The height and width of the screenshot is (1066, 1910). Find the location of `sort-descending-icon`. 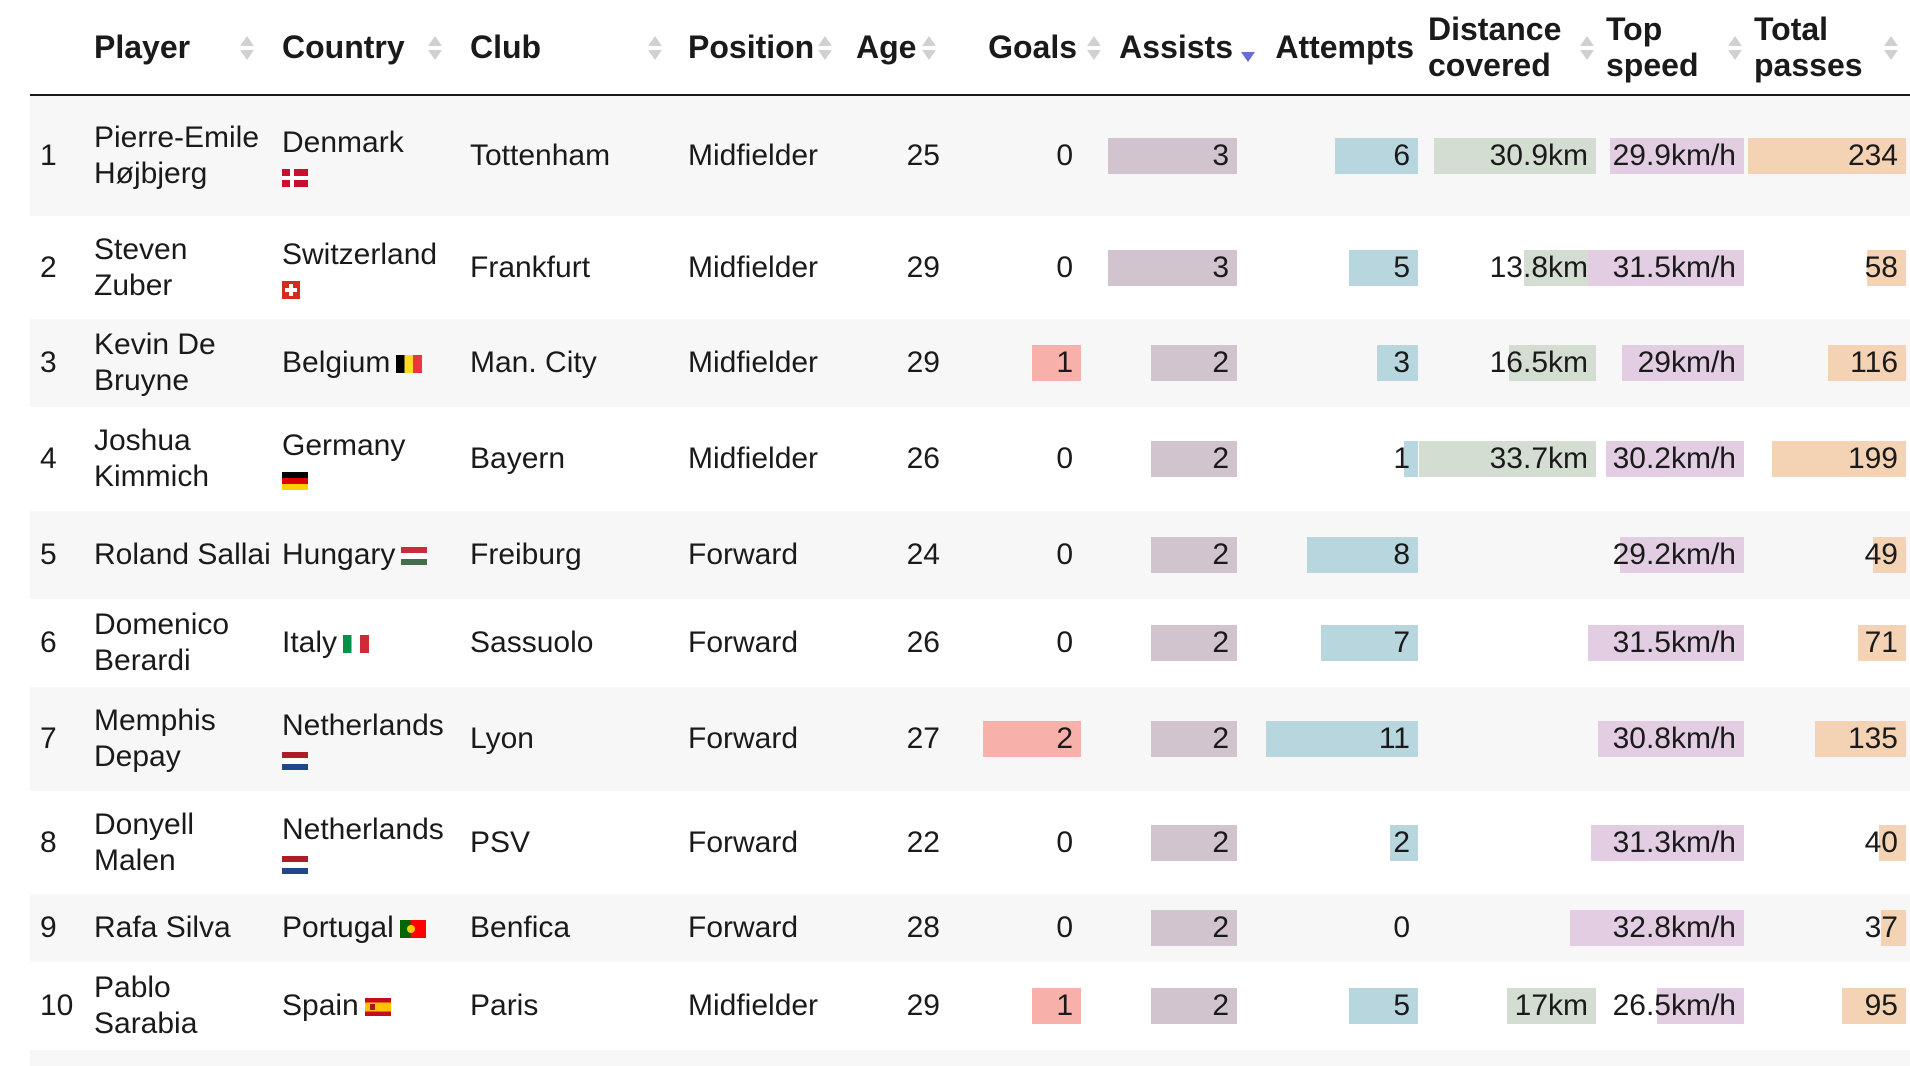

sort-descending-icon is located at coordinates (1248, 49).